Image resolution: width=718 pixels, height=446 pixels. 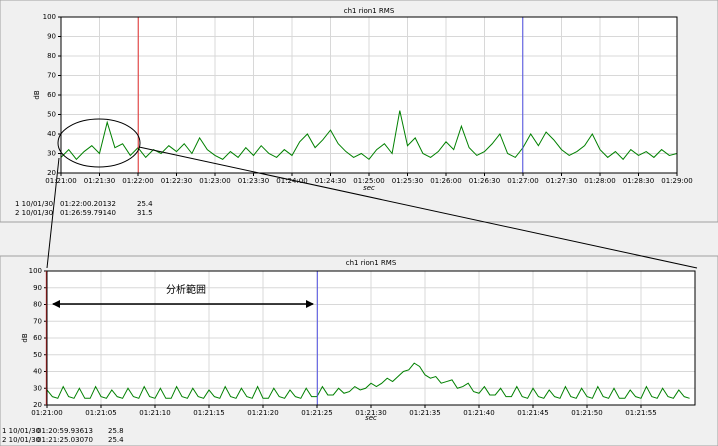 What do you see at coordinates (65, 431) in the screenshot?
I see `cursor-time: 01:20:59.93613` at bounding box center [65, 431].